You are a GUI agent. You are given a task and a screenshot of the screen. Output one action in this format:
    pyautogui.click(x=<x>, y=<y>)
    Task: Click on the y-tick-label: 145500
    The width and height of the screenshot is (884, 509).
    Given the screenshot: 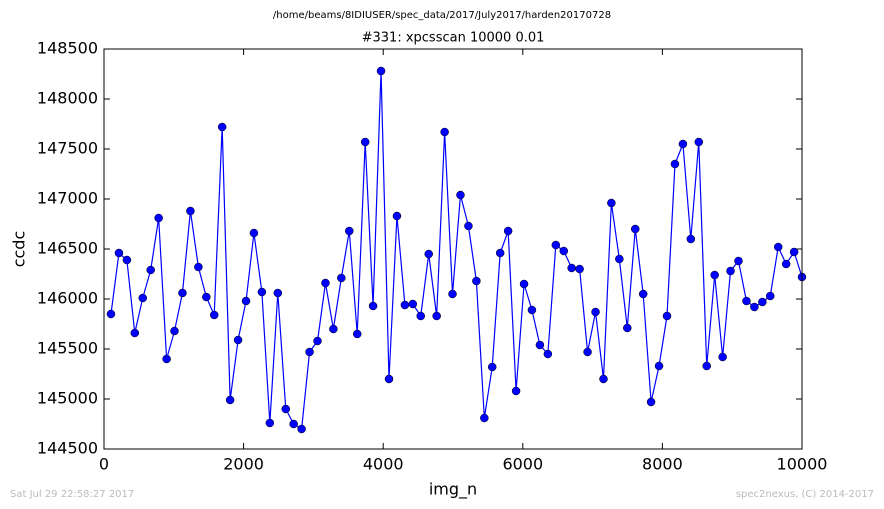 What is the action you would take?
    pyautogui.click(x=67, y=348)
    